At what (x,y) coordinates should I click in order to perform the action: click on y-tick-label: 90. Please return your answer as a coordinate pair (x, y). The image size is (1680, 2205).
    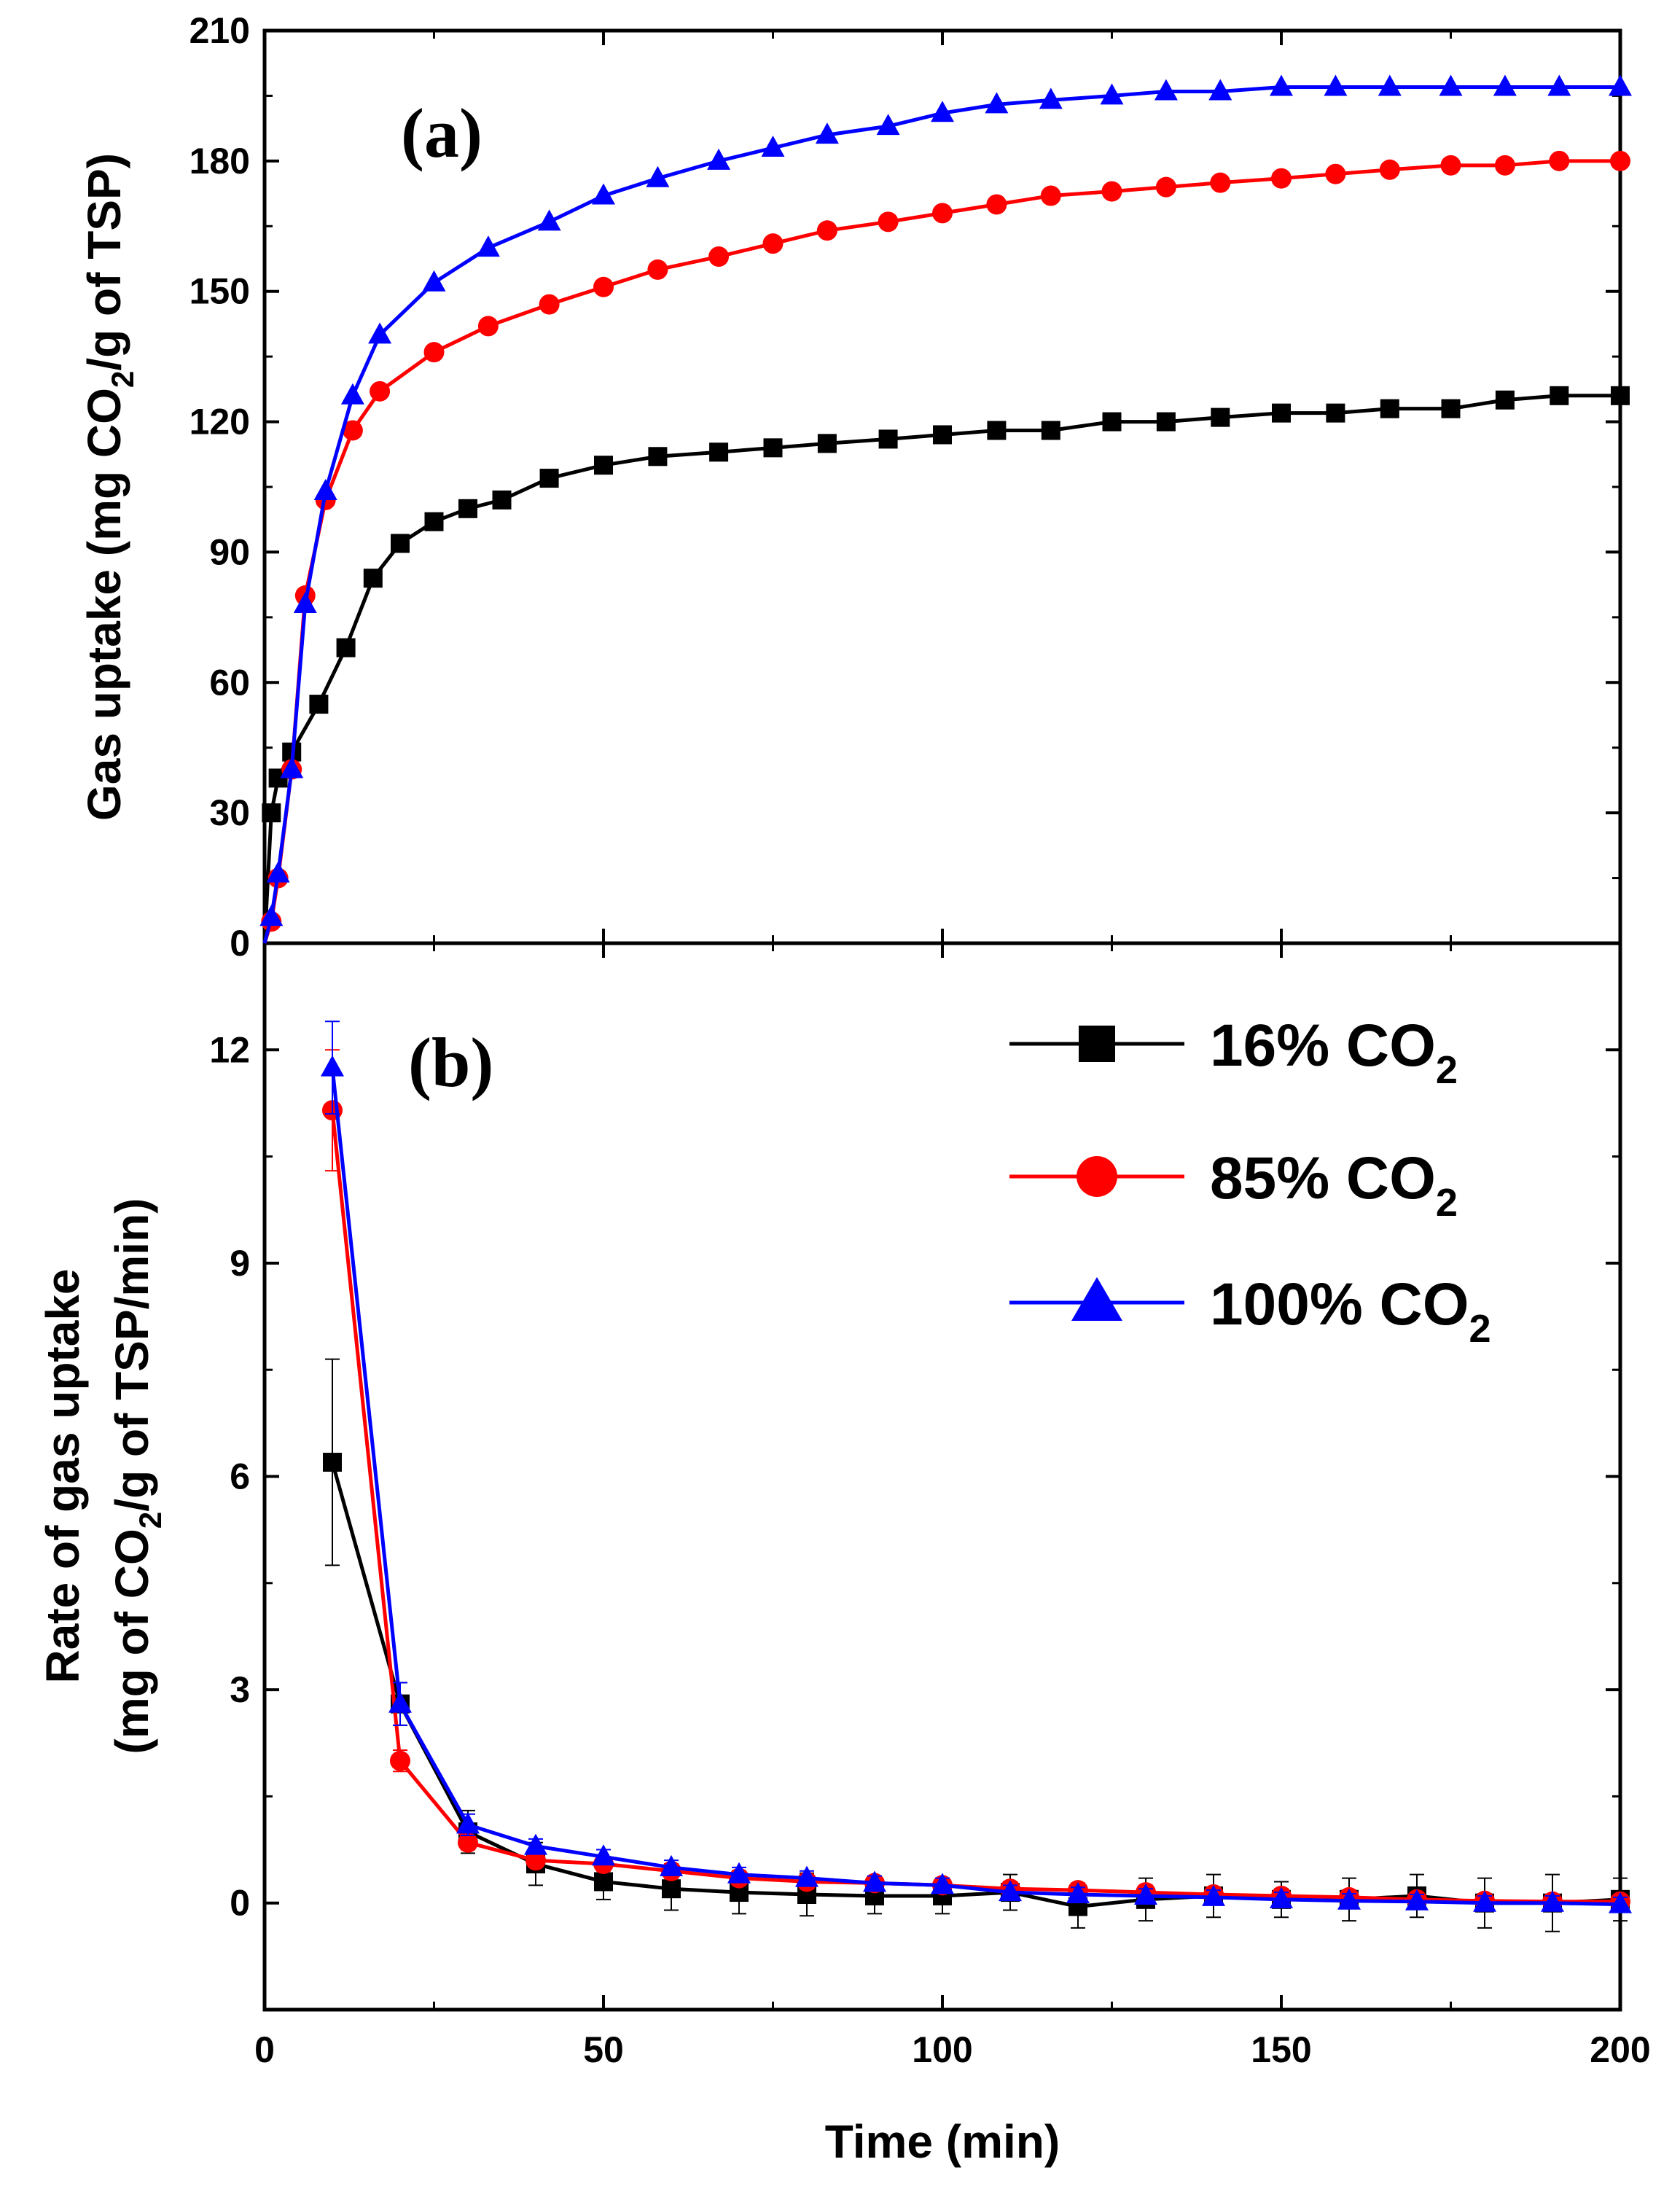
    Looking at the image, I should click on (229, 551).